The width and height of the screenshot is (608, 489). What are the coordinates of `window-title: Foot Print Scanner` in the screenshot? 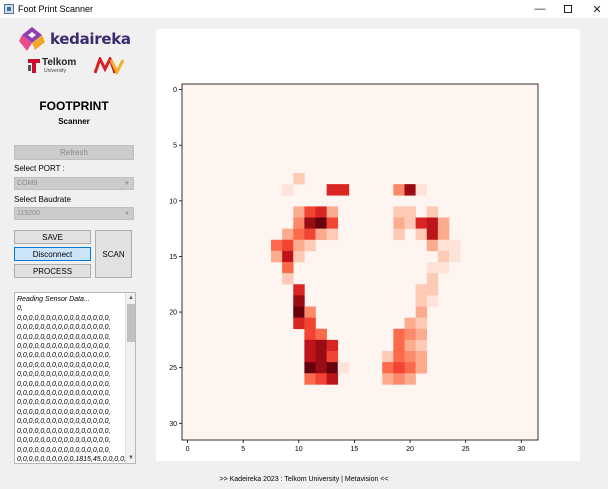 It's located at (56, 9).